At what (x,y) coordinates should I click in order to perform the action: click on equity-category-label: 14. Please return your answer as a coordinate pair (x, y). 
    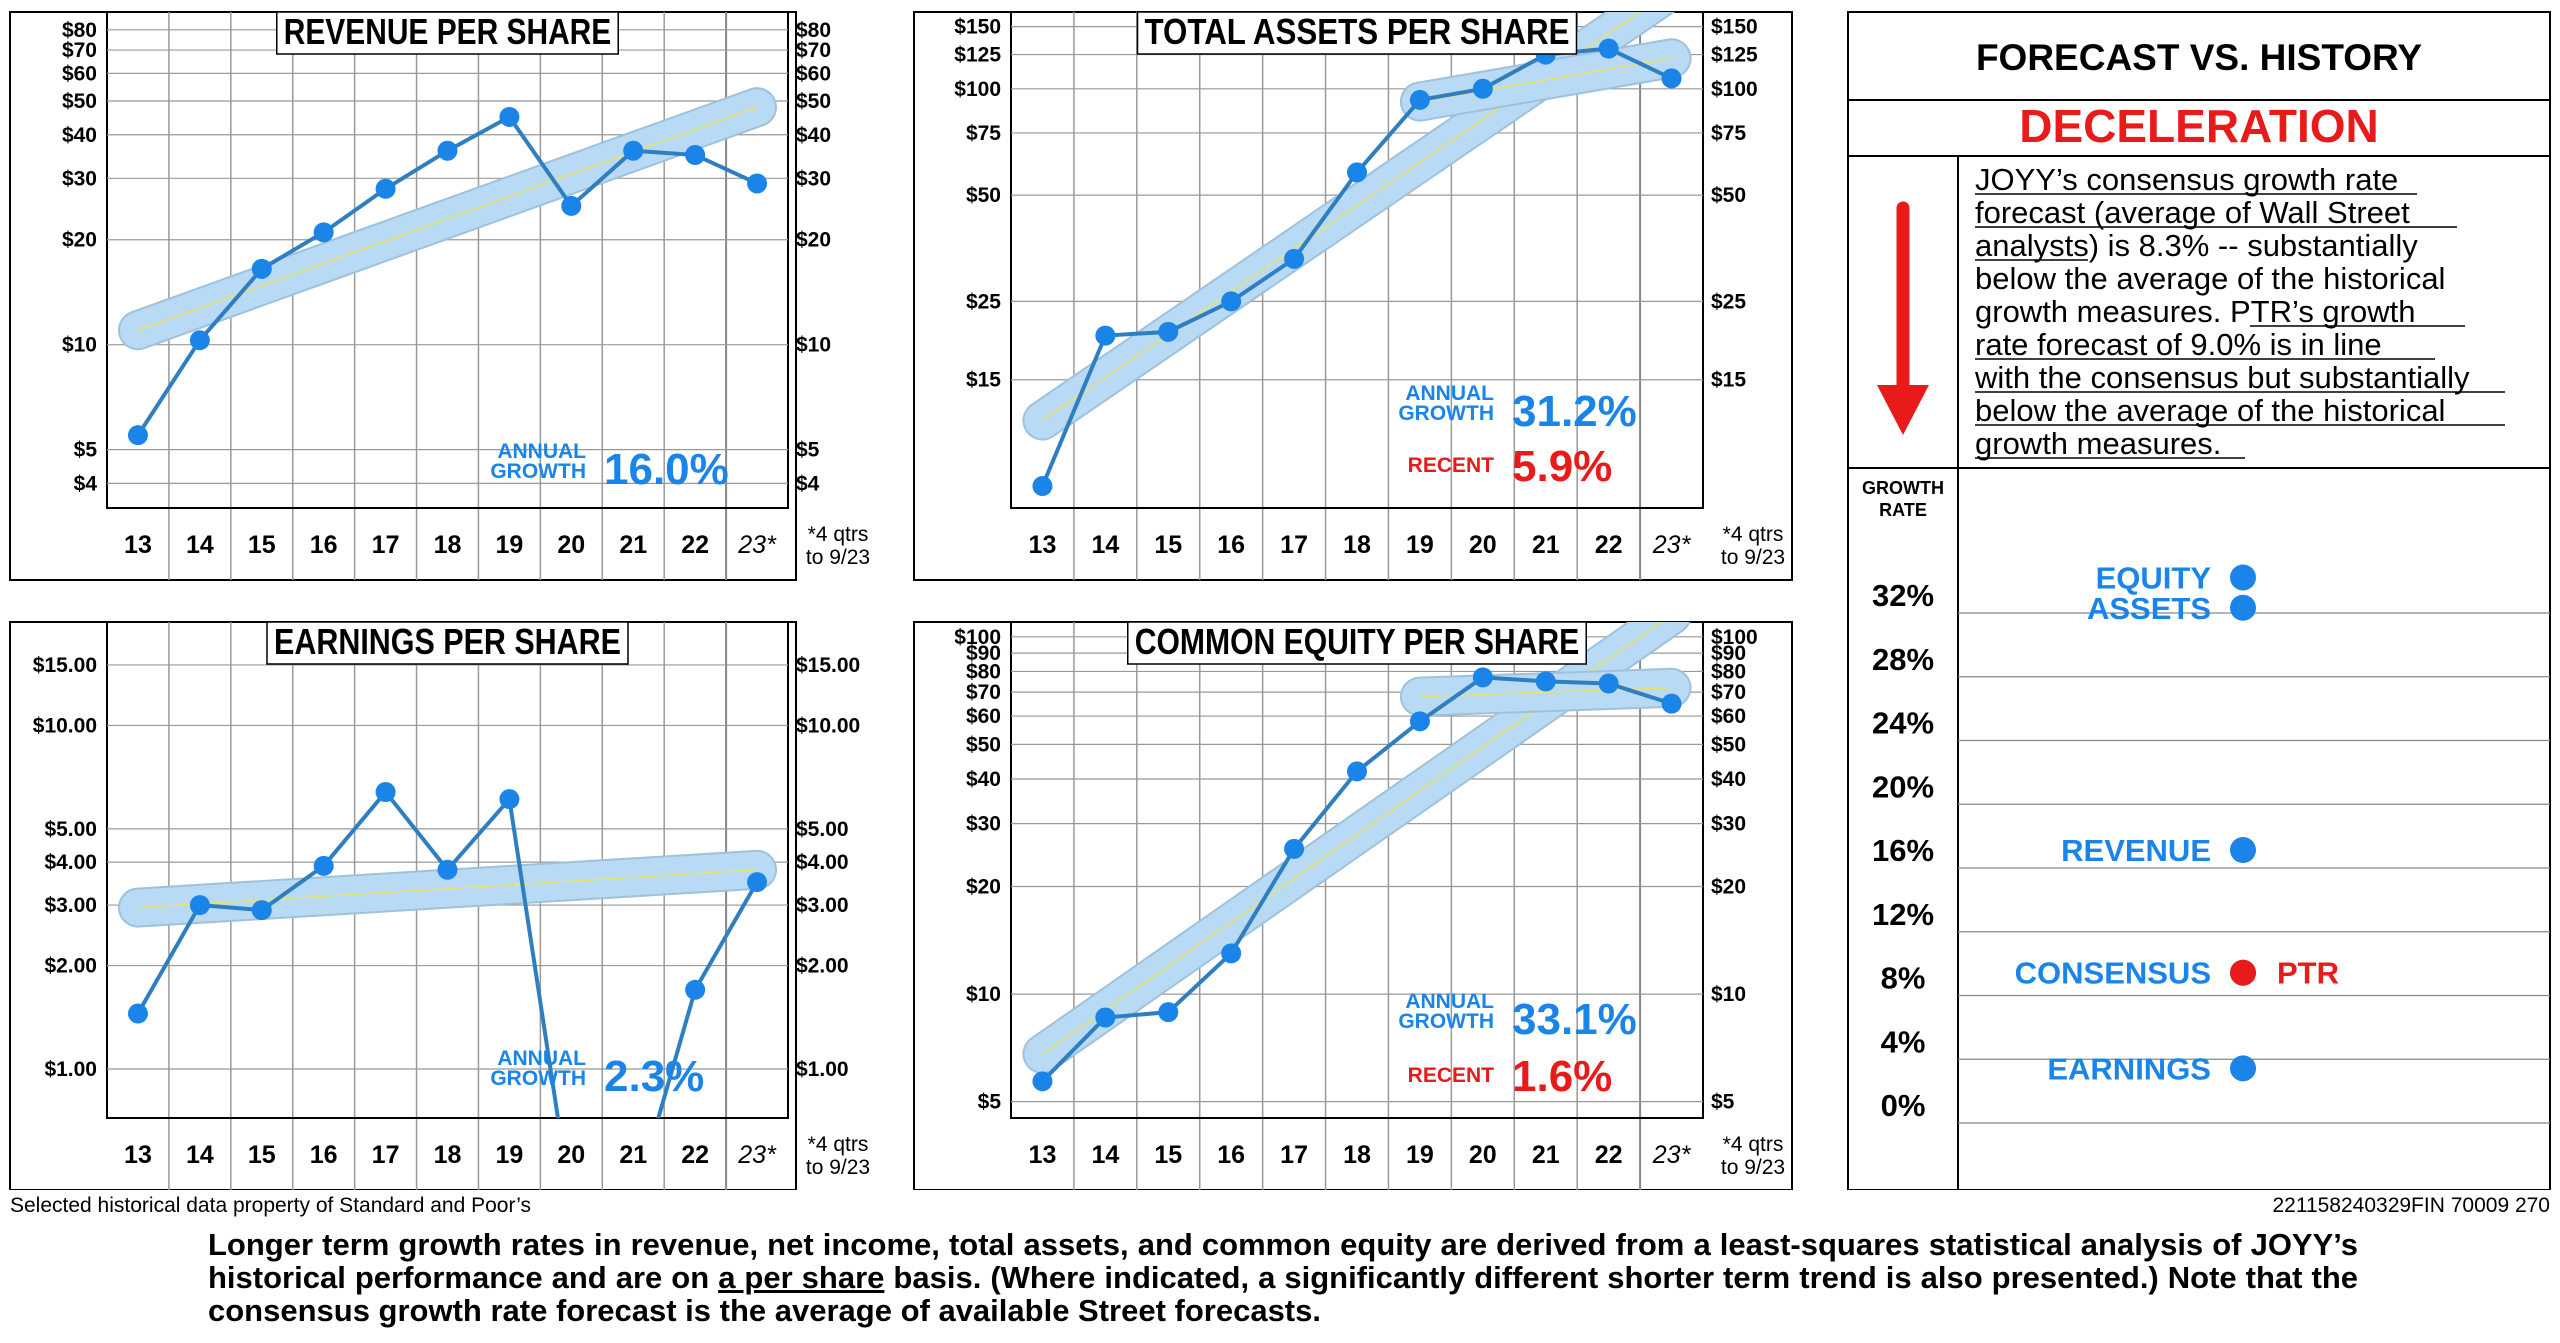
    Looking at the image, I should click on (1105, 1155).